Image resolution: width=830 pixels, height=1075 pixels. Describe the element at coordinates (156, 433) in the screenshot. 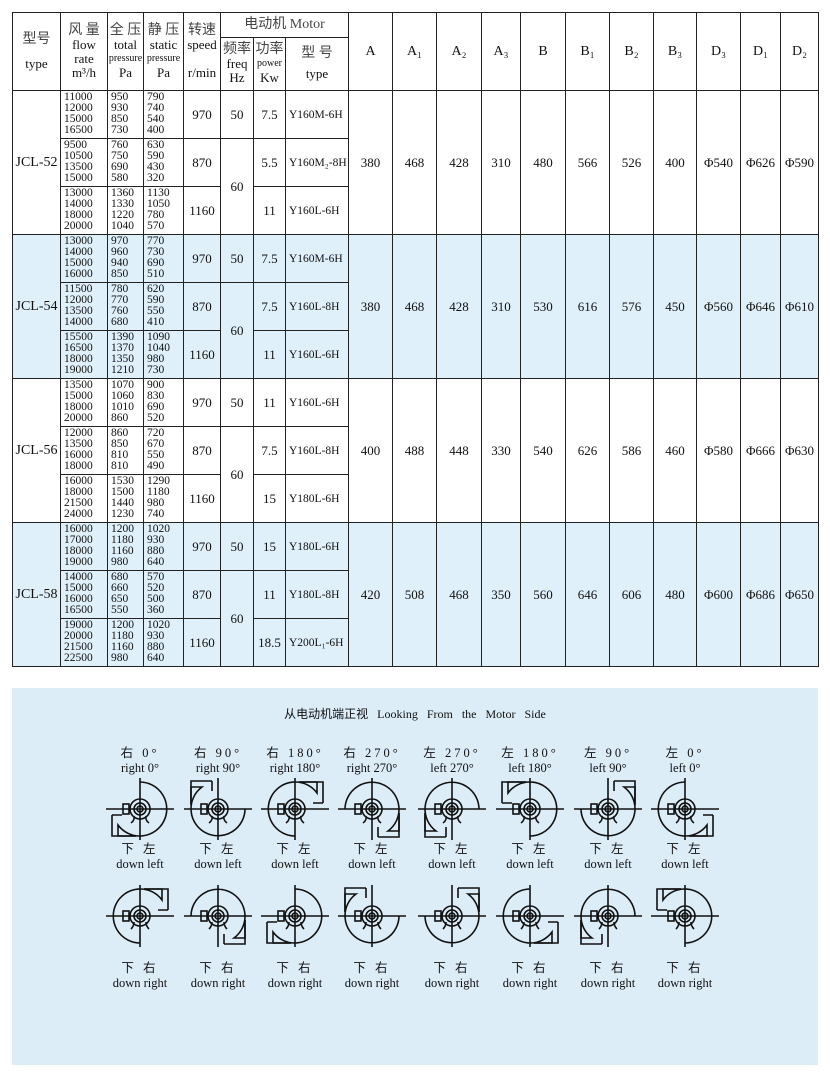

I see `value: 720` at that location.